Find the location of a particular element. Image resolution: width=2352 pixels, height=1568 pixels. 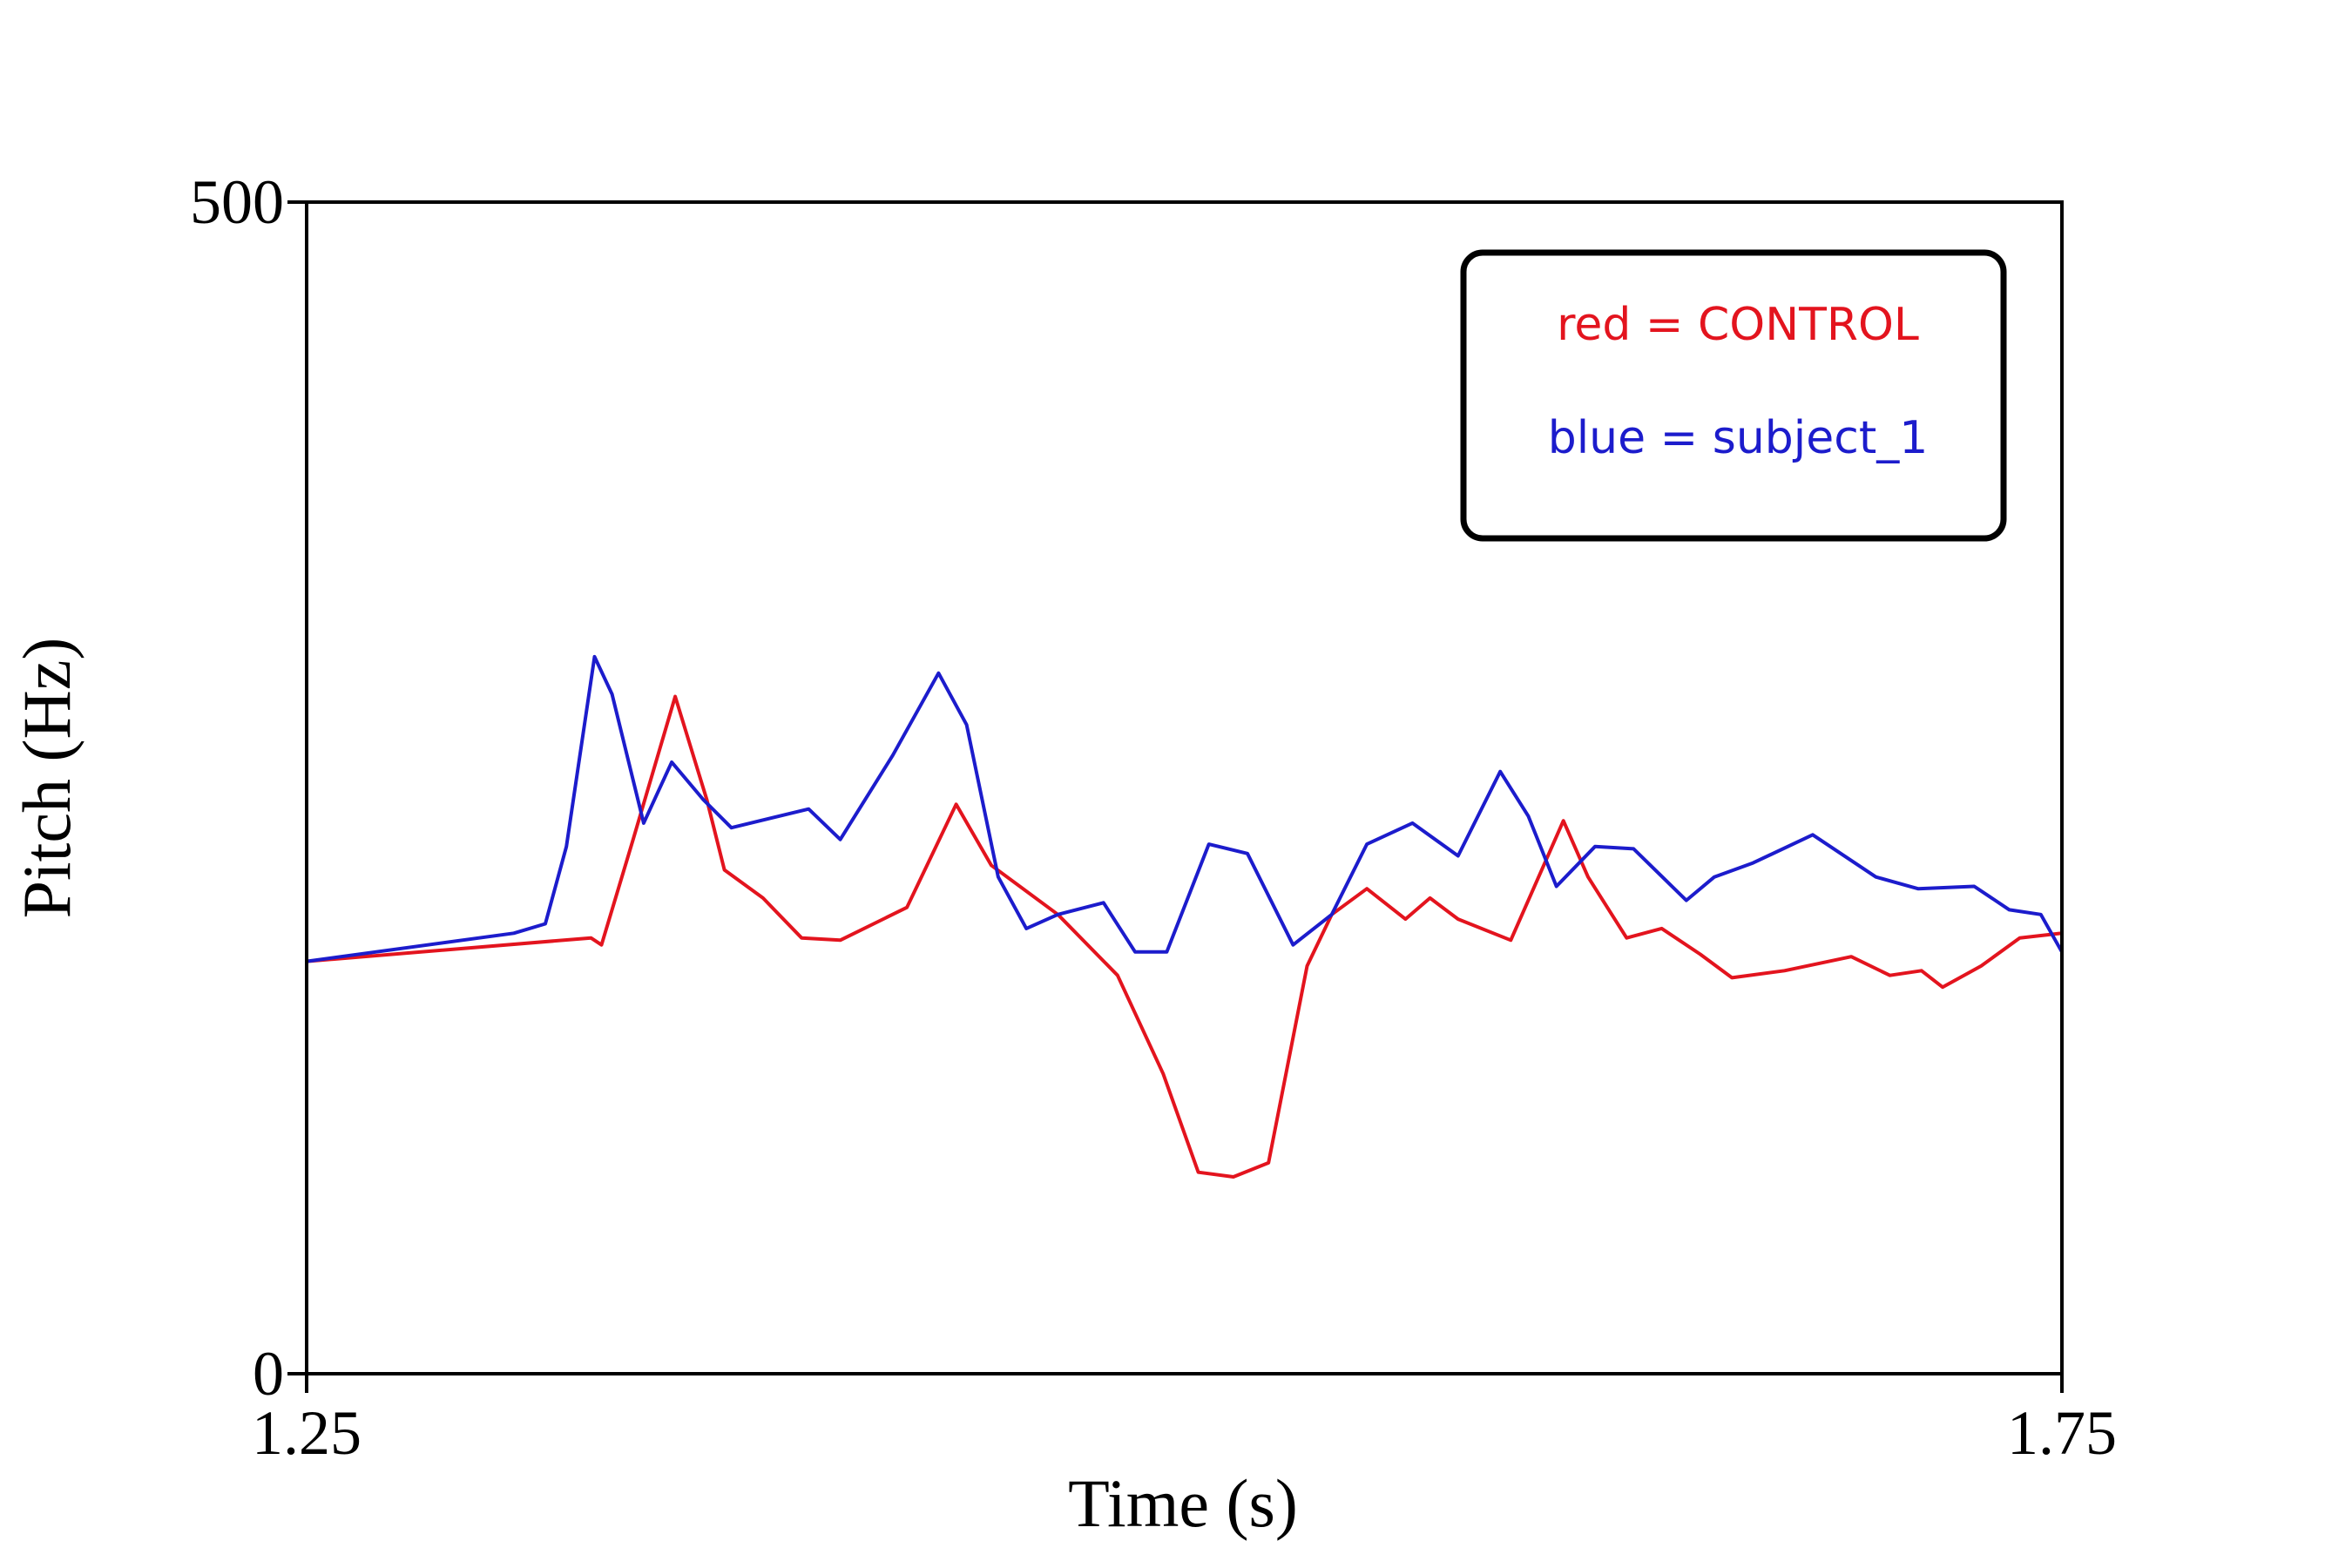

x-axis-label: Time (s) is located at coordinates (1183, 1503).